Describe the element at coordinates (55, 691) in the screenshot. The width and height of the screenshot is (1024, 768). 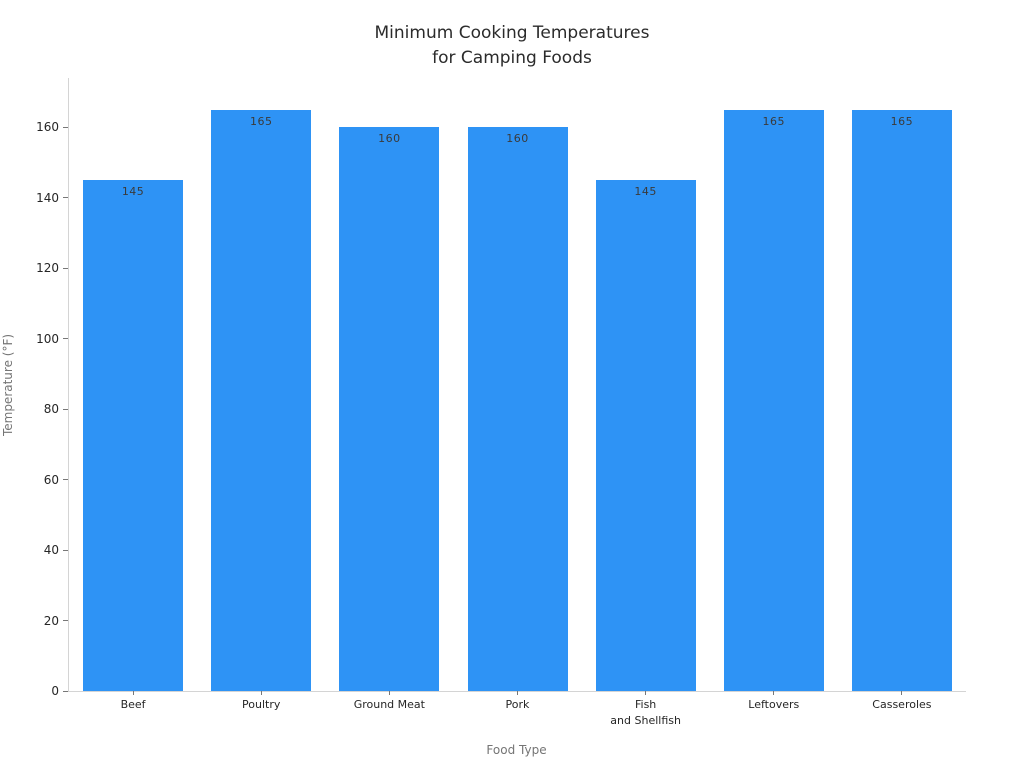
I see `y-tick-label: 0` at that location.